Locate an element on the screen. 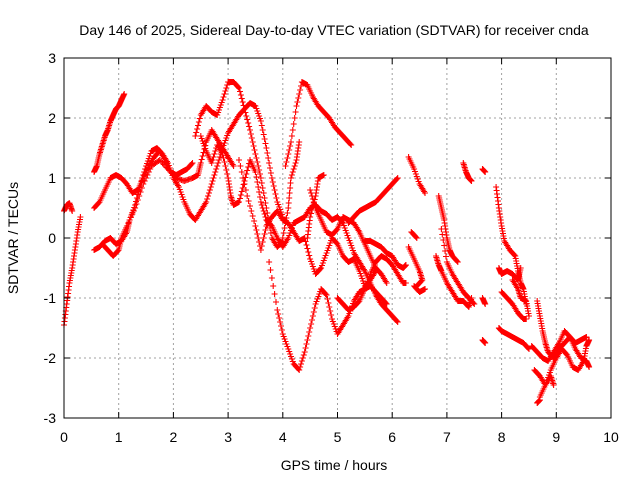 The width and height of the screenshot is (640, 480). x-tick-label: 7 is located at coordinates (447, 437).